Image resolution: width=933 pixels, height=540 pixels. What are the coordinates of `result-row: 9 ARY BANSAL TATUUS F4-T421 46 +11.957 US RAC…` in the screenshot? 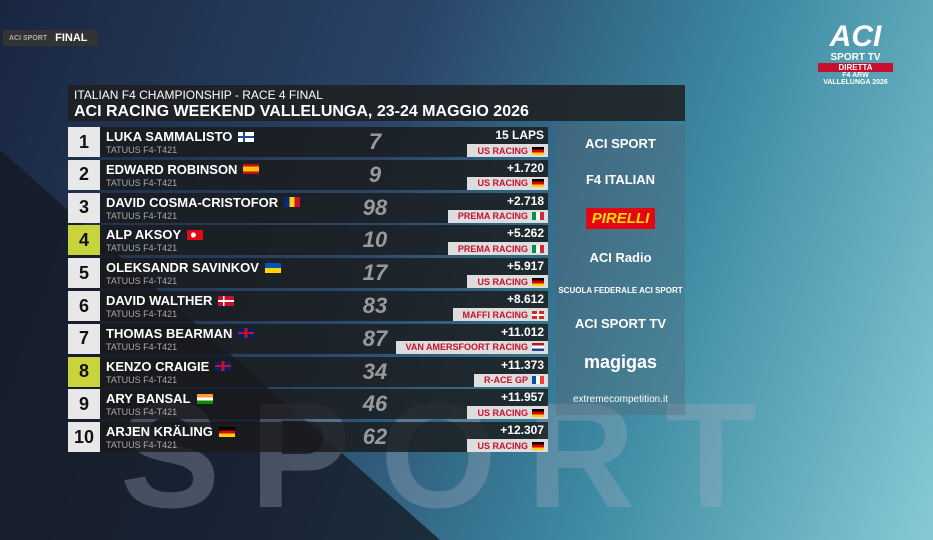 It's located at (308, 404).